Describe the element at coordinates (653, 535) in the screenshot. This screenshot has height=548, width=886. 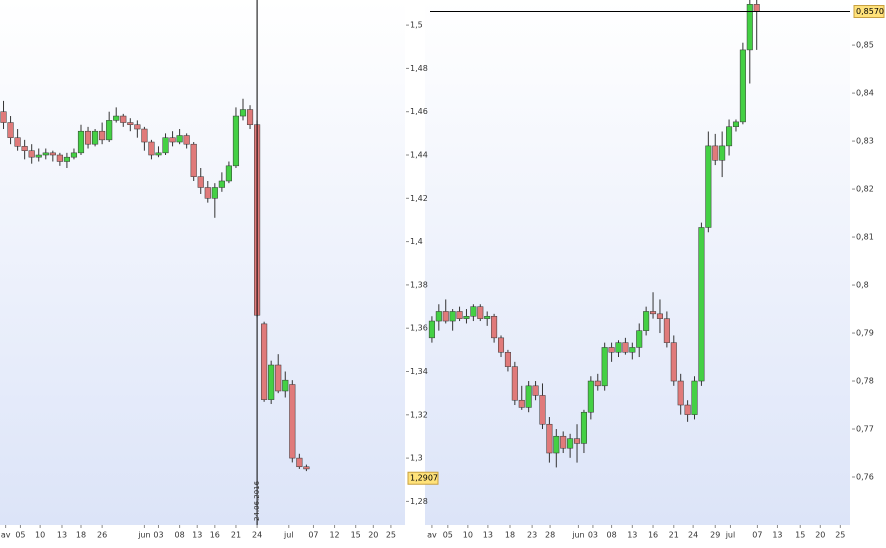
I see `x-tick-label: 16` at that location.